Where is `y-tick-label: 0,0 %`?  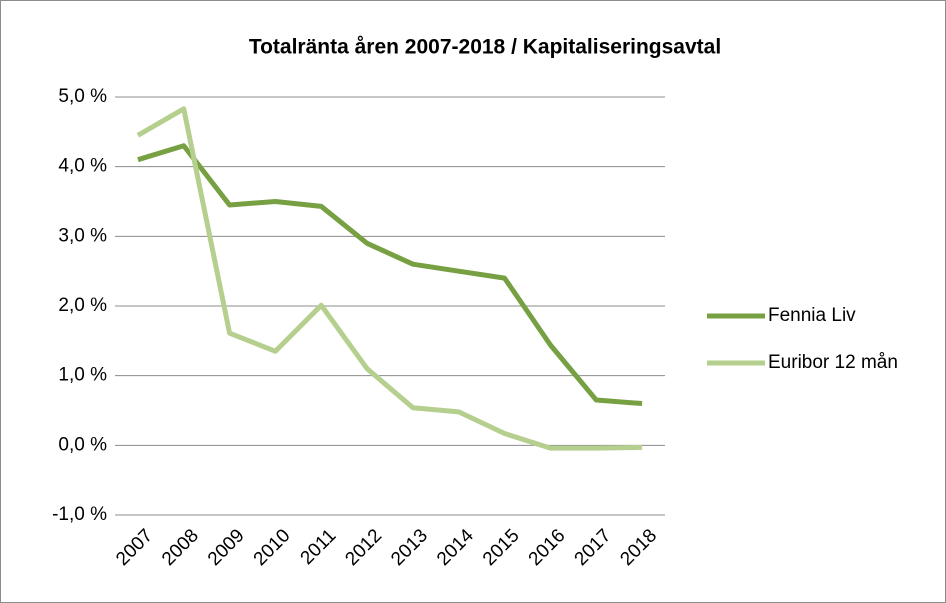
y-tick-label: 0,0 % is located at coordinates (82, 444).